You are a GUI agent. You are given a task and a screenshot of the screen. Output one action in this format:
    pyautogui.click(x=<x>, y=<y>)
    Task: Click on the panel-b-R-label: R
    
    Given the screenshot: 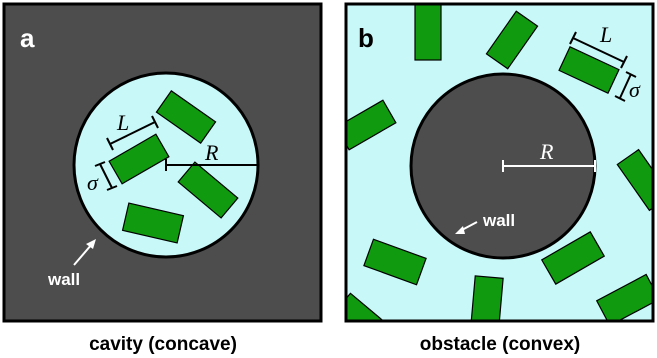 What is the action you would take?
    pyautogui.click(x=546, y=151)
    